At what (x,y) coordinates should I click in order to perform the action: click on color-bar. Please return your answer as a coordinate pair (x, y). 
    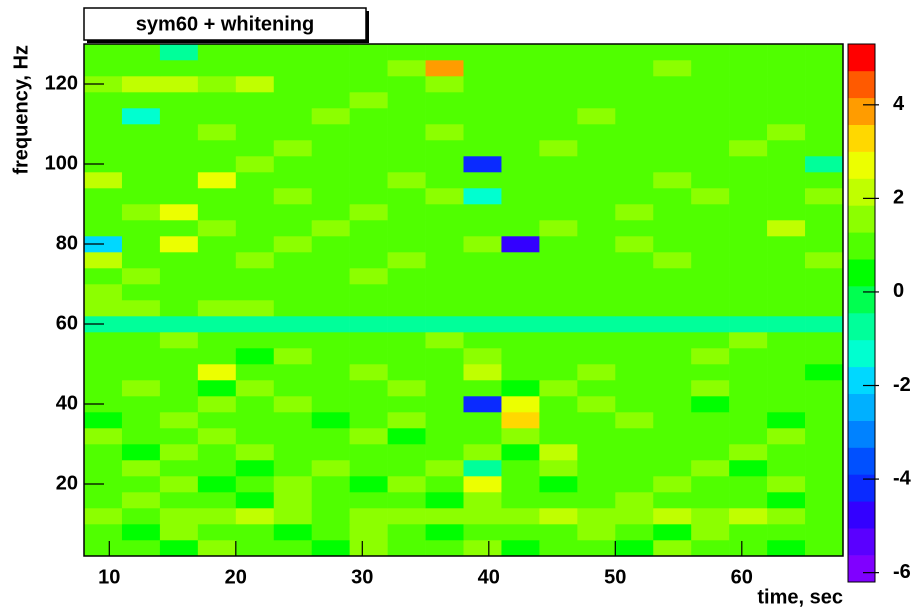
    Looking at the image, I should click on (861, 313).